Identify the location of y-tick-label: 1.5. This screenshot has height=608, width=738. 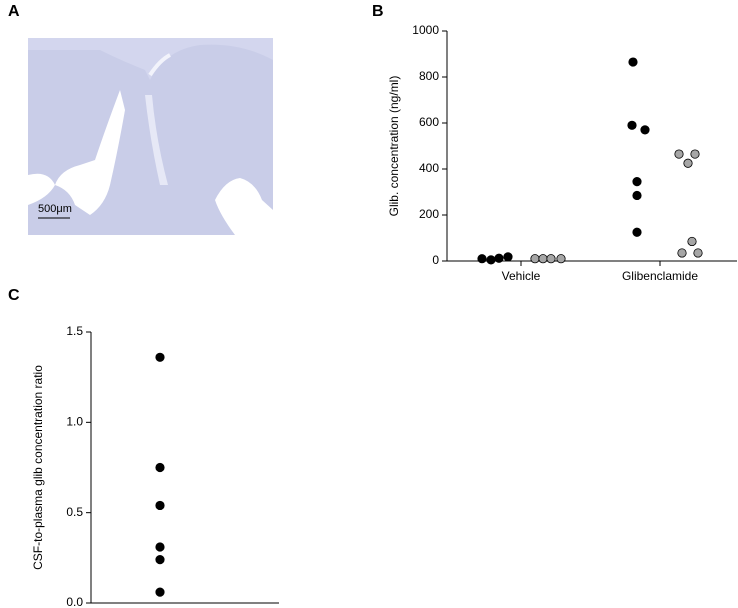
(74, 331).